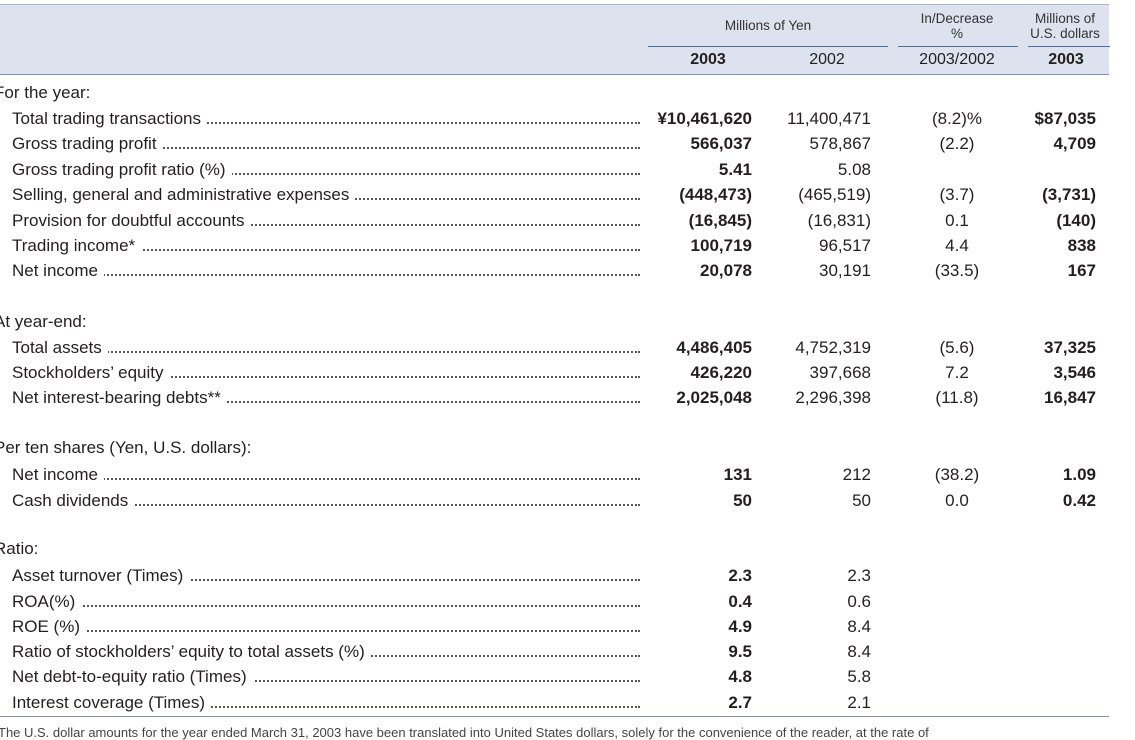 The width and height of the screenshot is (1135, 740). I want to click on cell-change: (2.2), so click(957, 143).